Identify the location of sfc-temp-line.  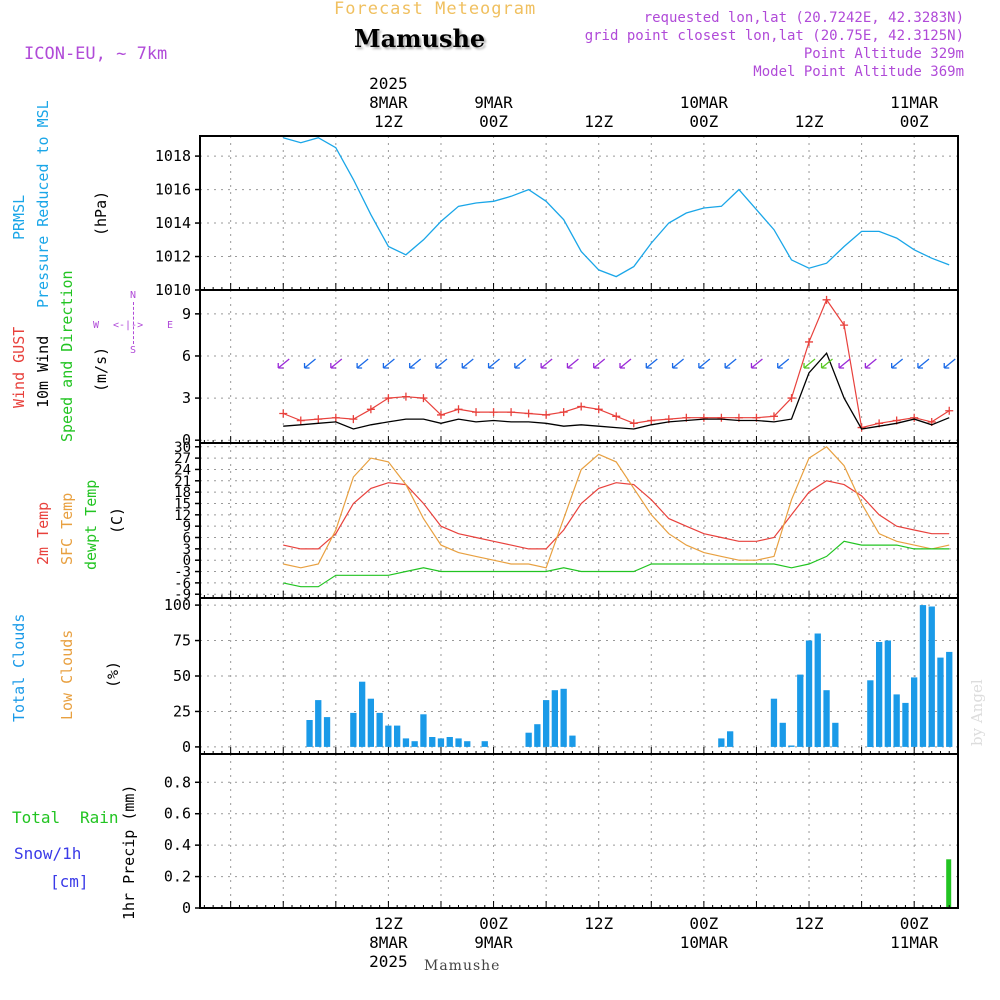
(616, 507).